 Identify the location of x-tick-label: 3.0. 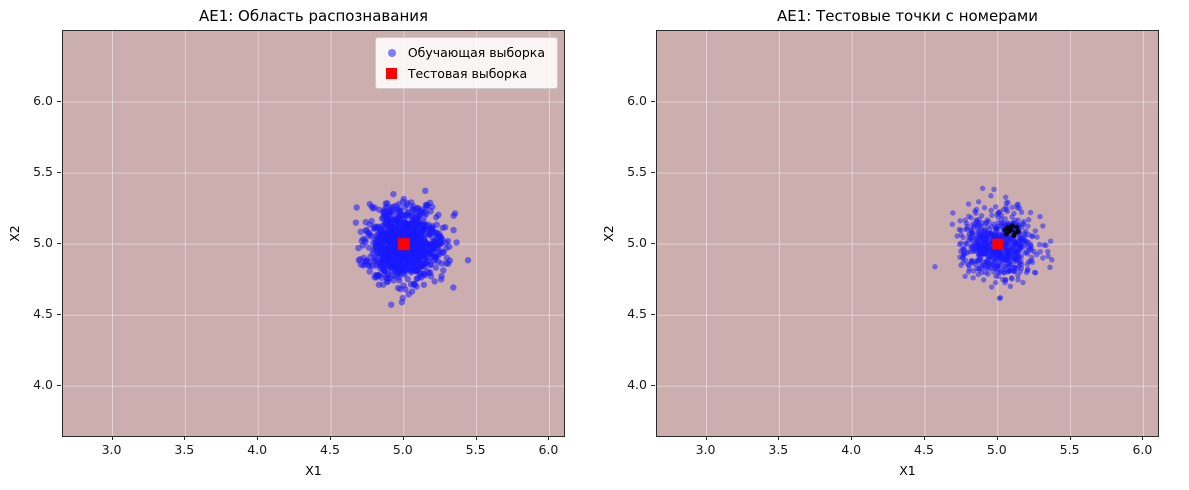
(111, 449).